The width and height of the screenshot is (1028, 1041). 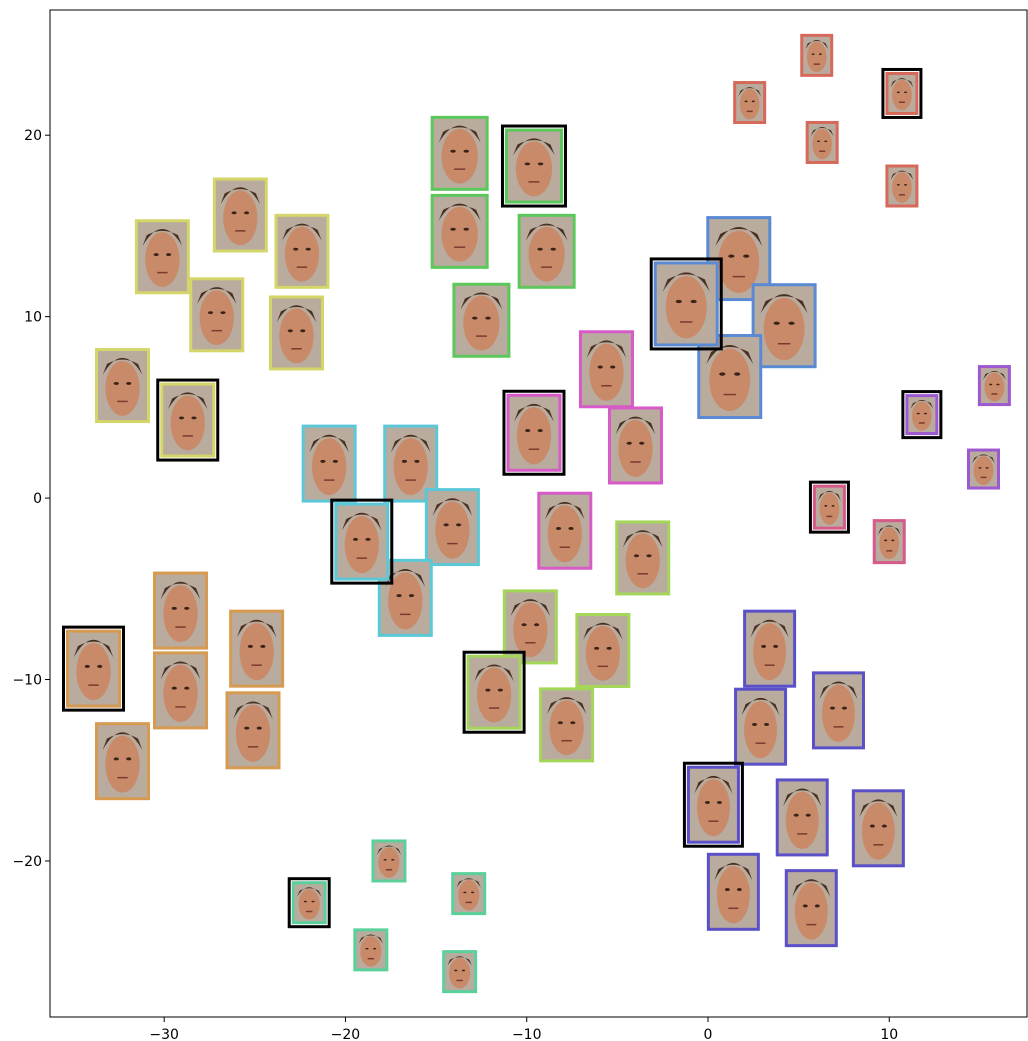 What do you see at coordinates (37, 499) in the screenshot?
I see `y-tick-label: 0` at bounding box center [37, 499].